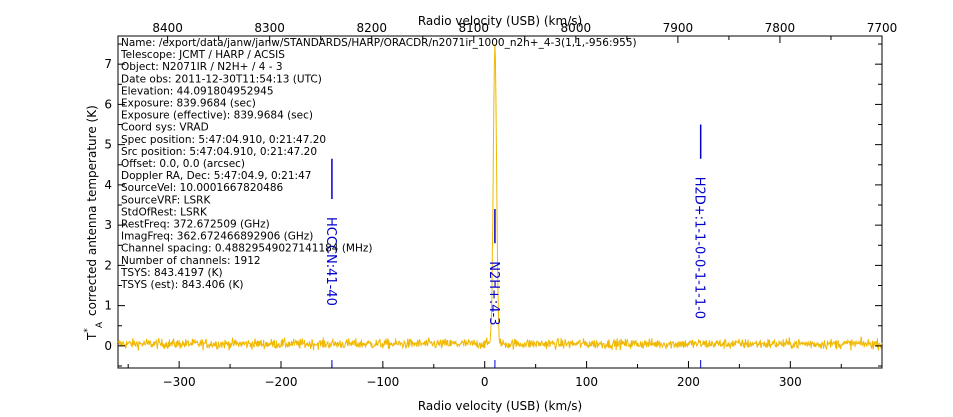 Image resolution: width=953 pixels, height=417 pixels. What do you see at coordinates (790, 382) in the screenshot?
I see `bottom-x-tick-label: 300` at bounding box center [790, 382].